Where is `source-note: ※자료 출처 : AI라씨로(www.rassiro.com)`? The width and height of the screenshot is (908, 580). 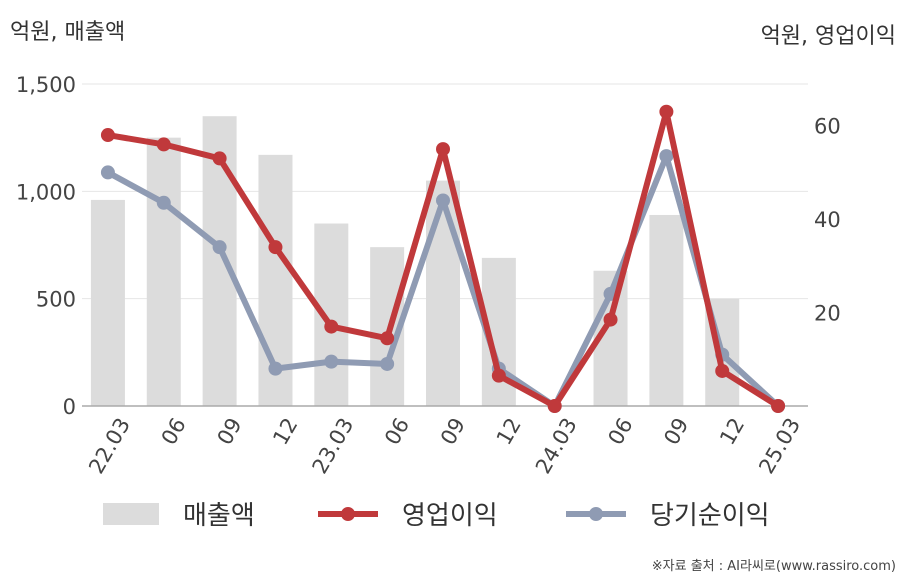
source-note: ※자료 출처 : AI라씨로(www.rassiro.com) is located at coordinates (773, 566).